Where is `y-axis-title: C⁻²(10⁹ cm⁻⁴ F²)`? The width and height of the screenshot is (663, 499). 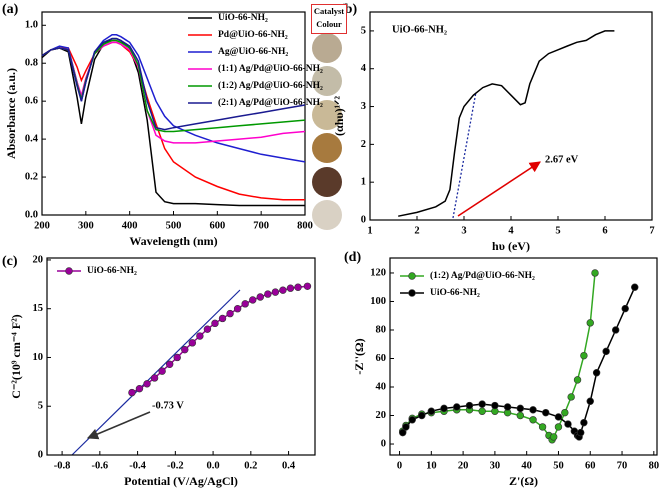
y-axis-title: C⁻²(10⁹ cm⁻⁴ F²) is located at coordinates (16, 356).